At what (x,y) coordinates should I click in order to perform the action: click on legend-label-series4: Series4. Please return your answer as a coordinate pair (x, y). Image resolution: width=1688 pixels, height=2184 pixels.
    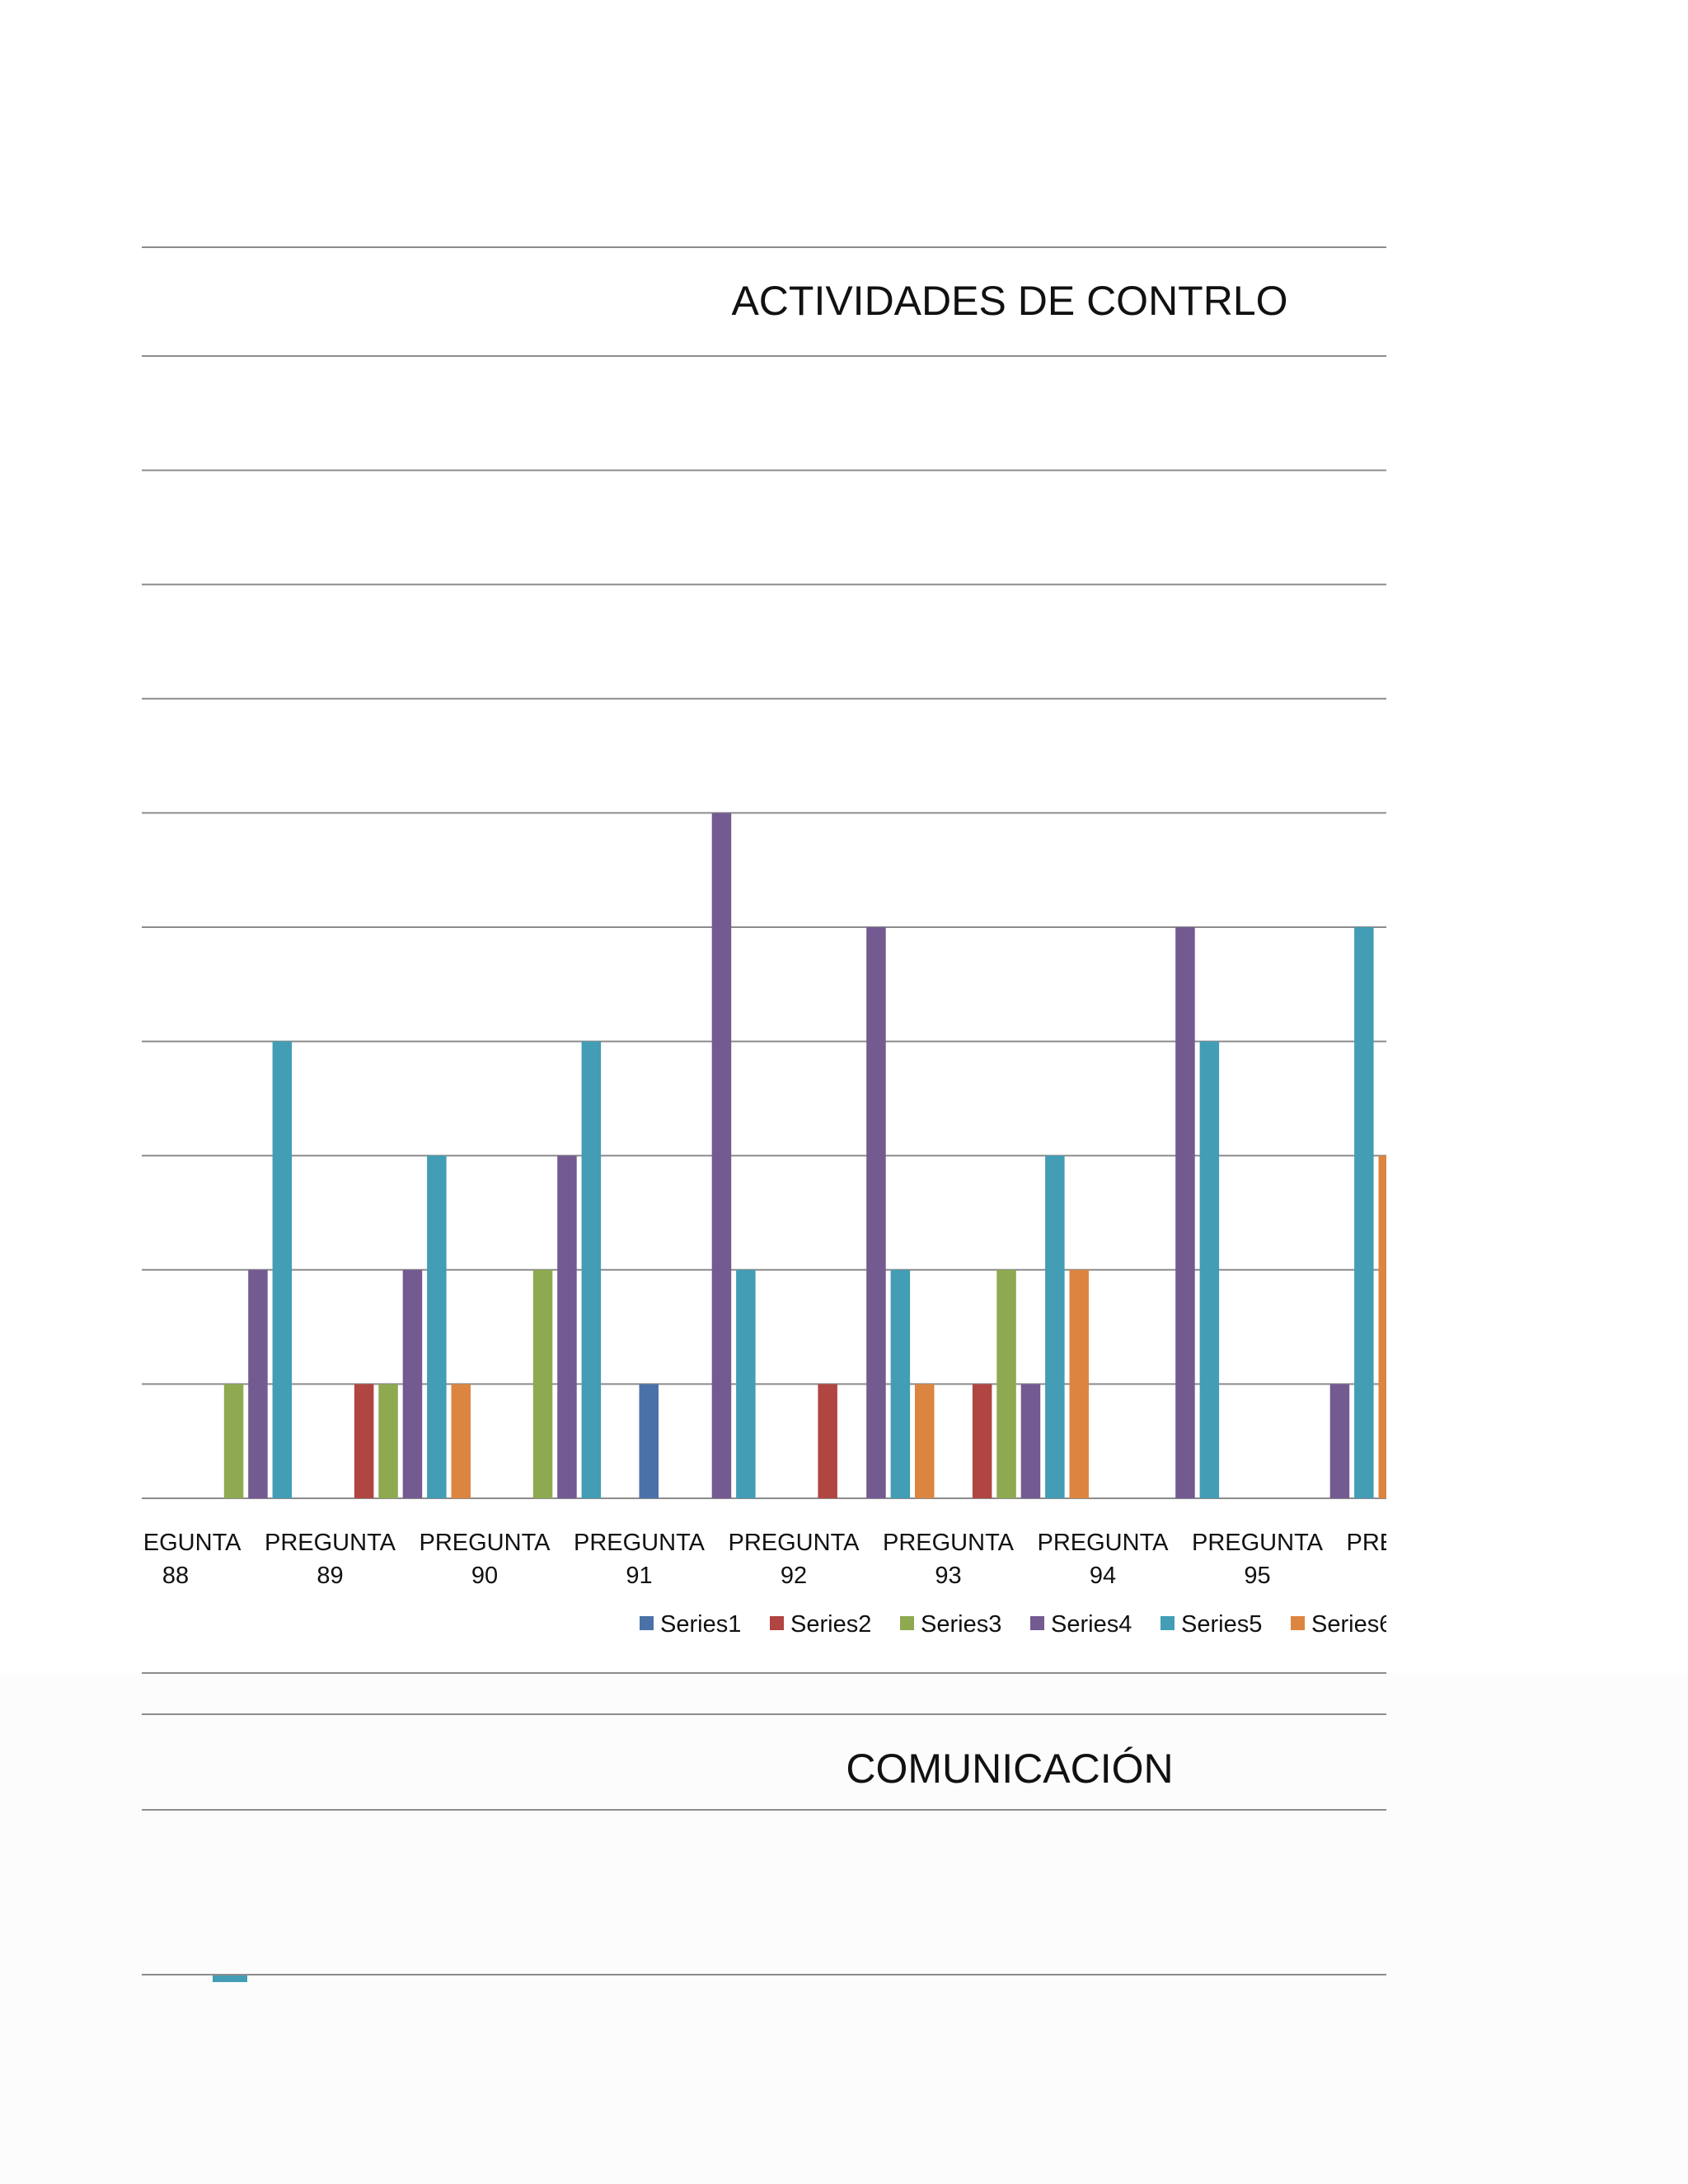
    Looking at the image, I should click on (1091, 1624).